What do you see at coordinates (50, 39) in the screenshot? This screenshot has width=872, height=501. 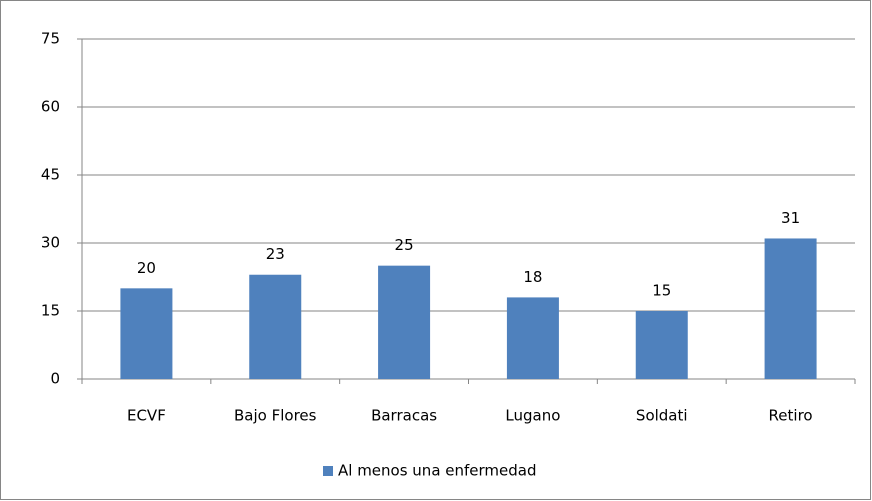 I see `y-tick-label: 75` at bounding box center [50, 39].